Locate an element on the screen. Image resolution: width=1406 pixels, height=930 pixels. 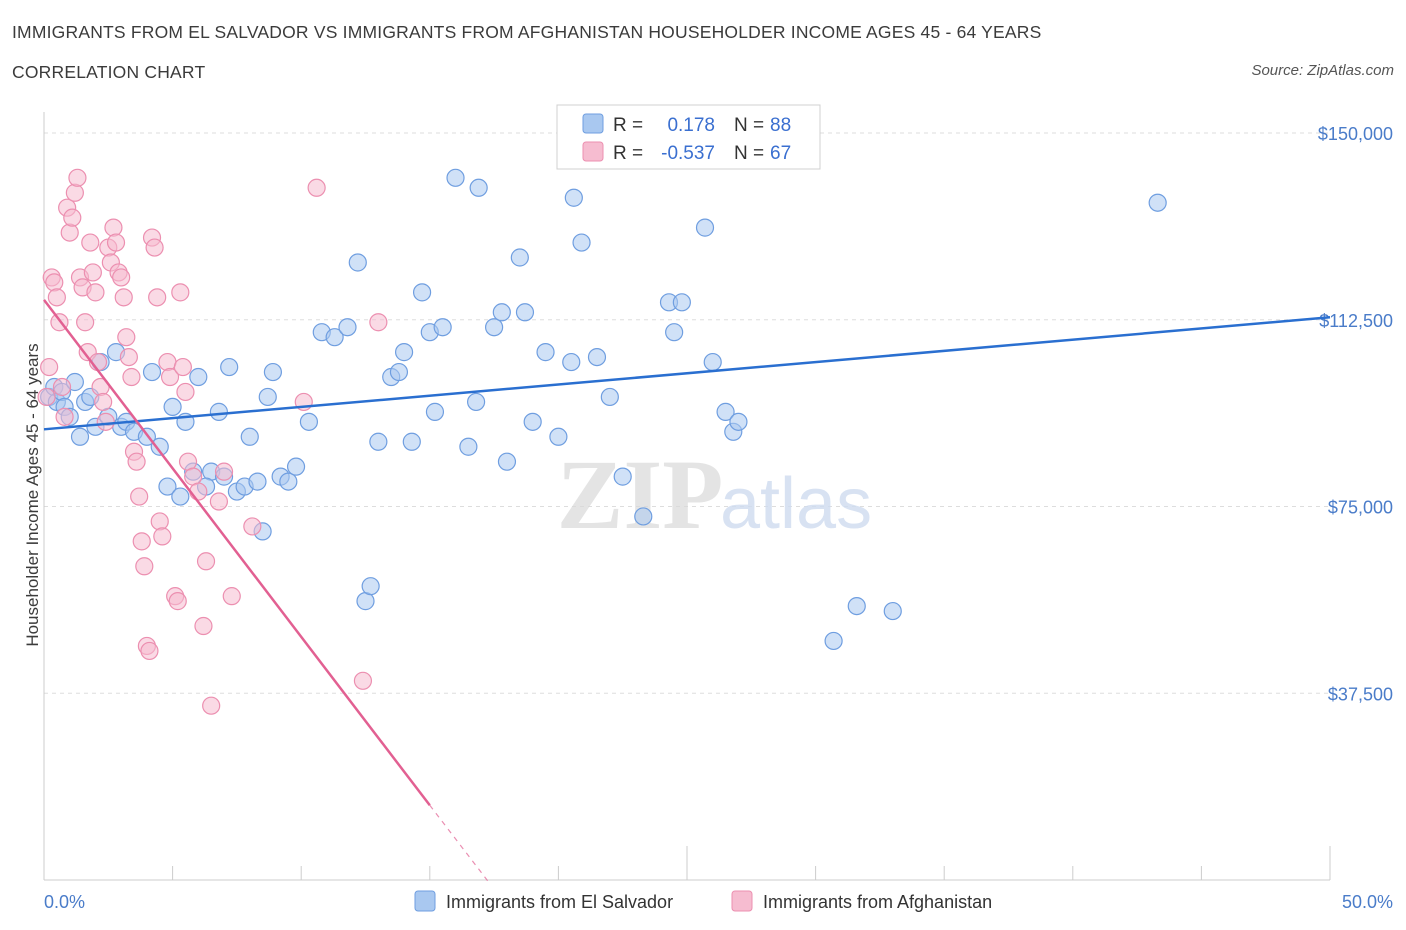
trend-line-el-salvador is located at coordinates (687, 373).